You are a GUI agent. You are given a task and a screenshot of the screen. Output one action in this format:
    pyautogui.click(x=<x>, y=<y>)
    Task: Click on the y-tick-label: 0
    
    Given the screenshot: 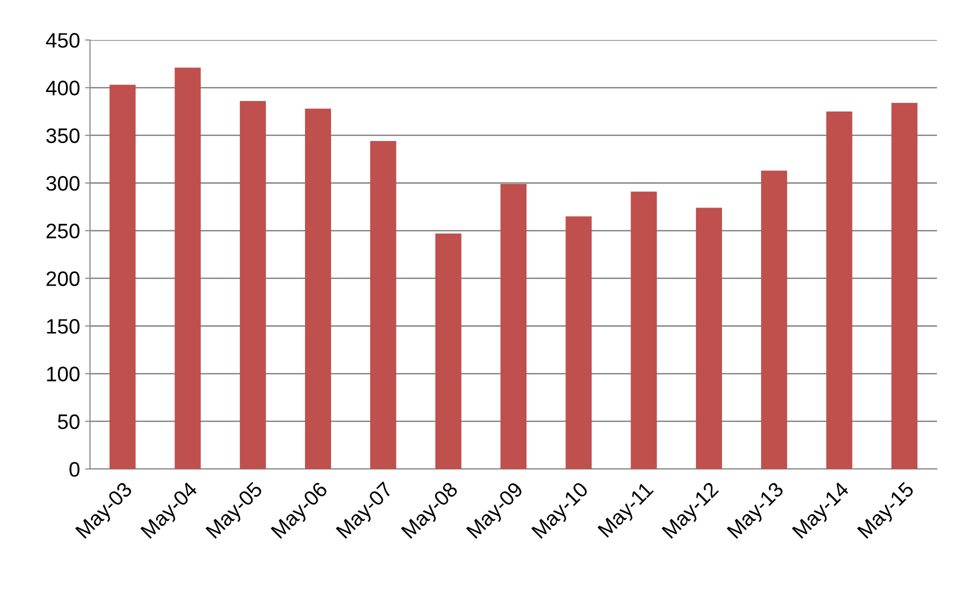 What is the action you would take?
    pyautogui.click(x=75, y=469)
    